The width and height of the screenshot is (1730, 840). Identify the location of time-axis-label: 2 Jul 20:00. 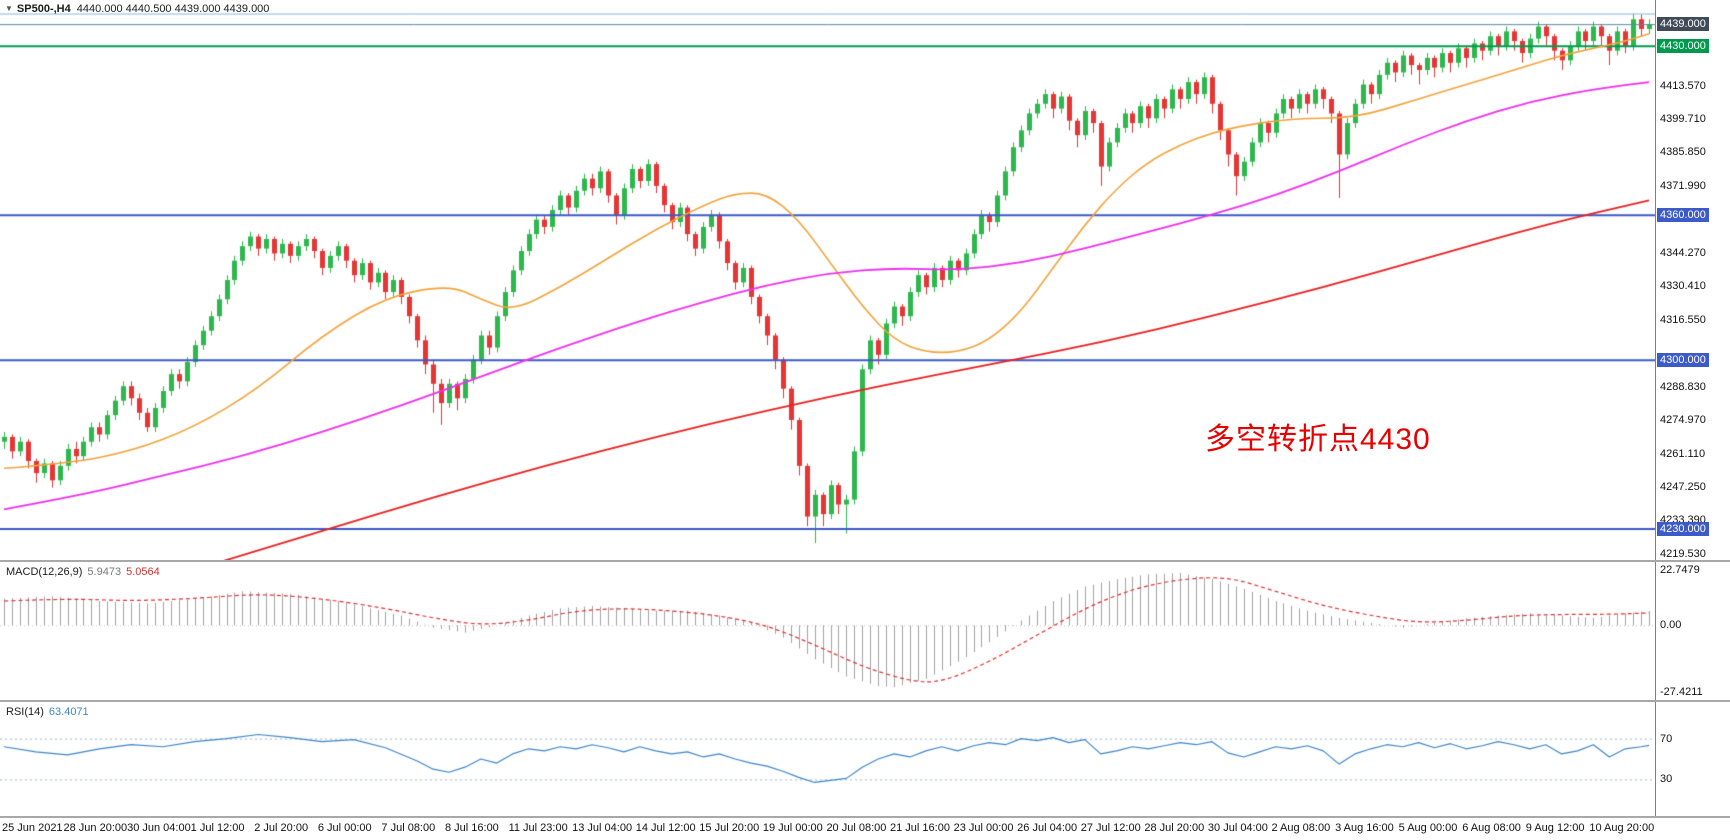
(281, 828).